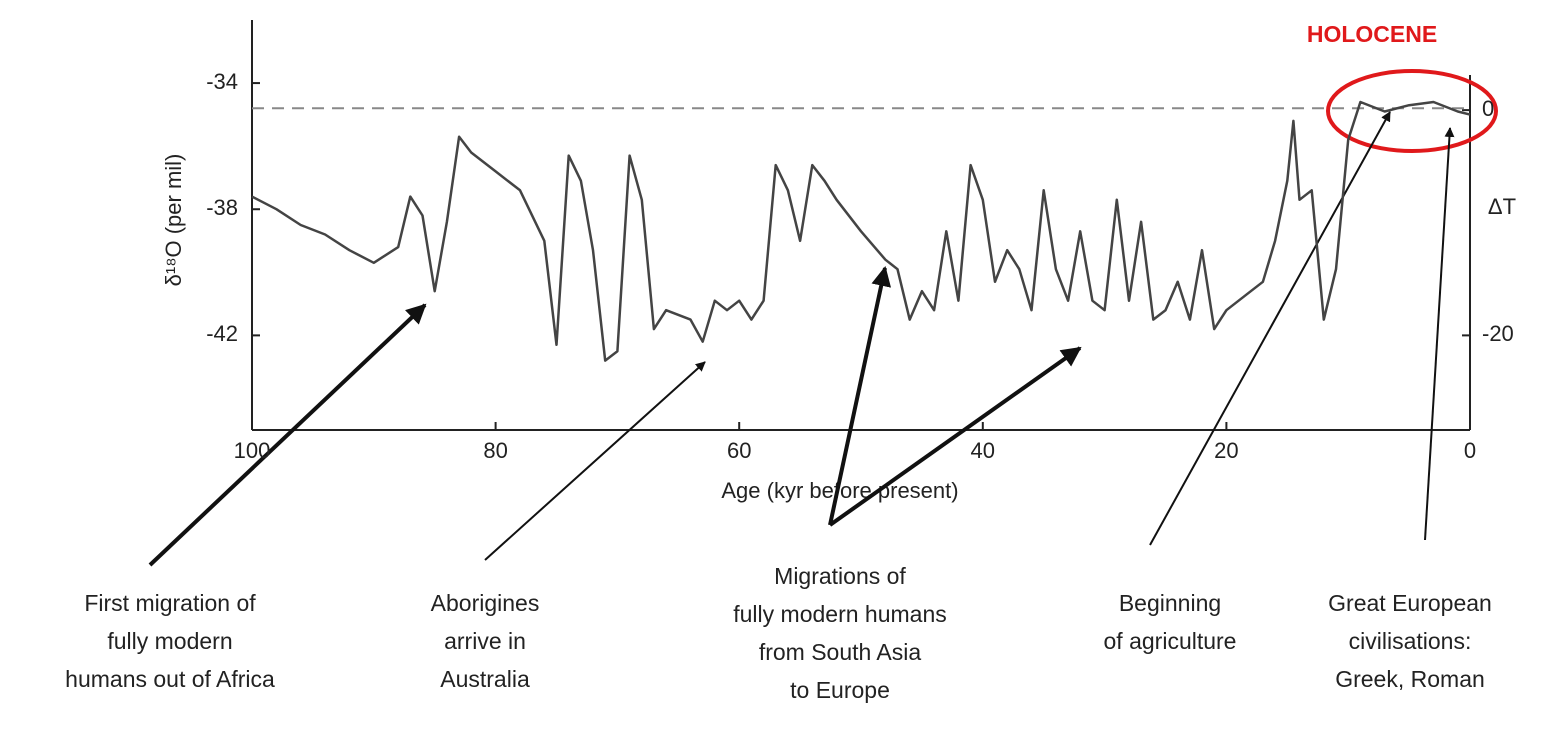 The image size is (1541, 734). Describe the element at coordinates (1410, 603) in the screenshot. I see `annotation: Great European` at that location.